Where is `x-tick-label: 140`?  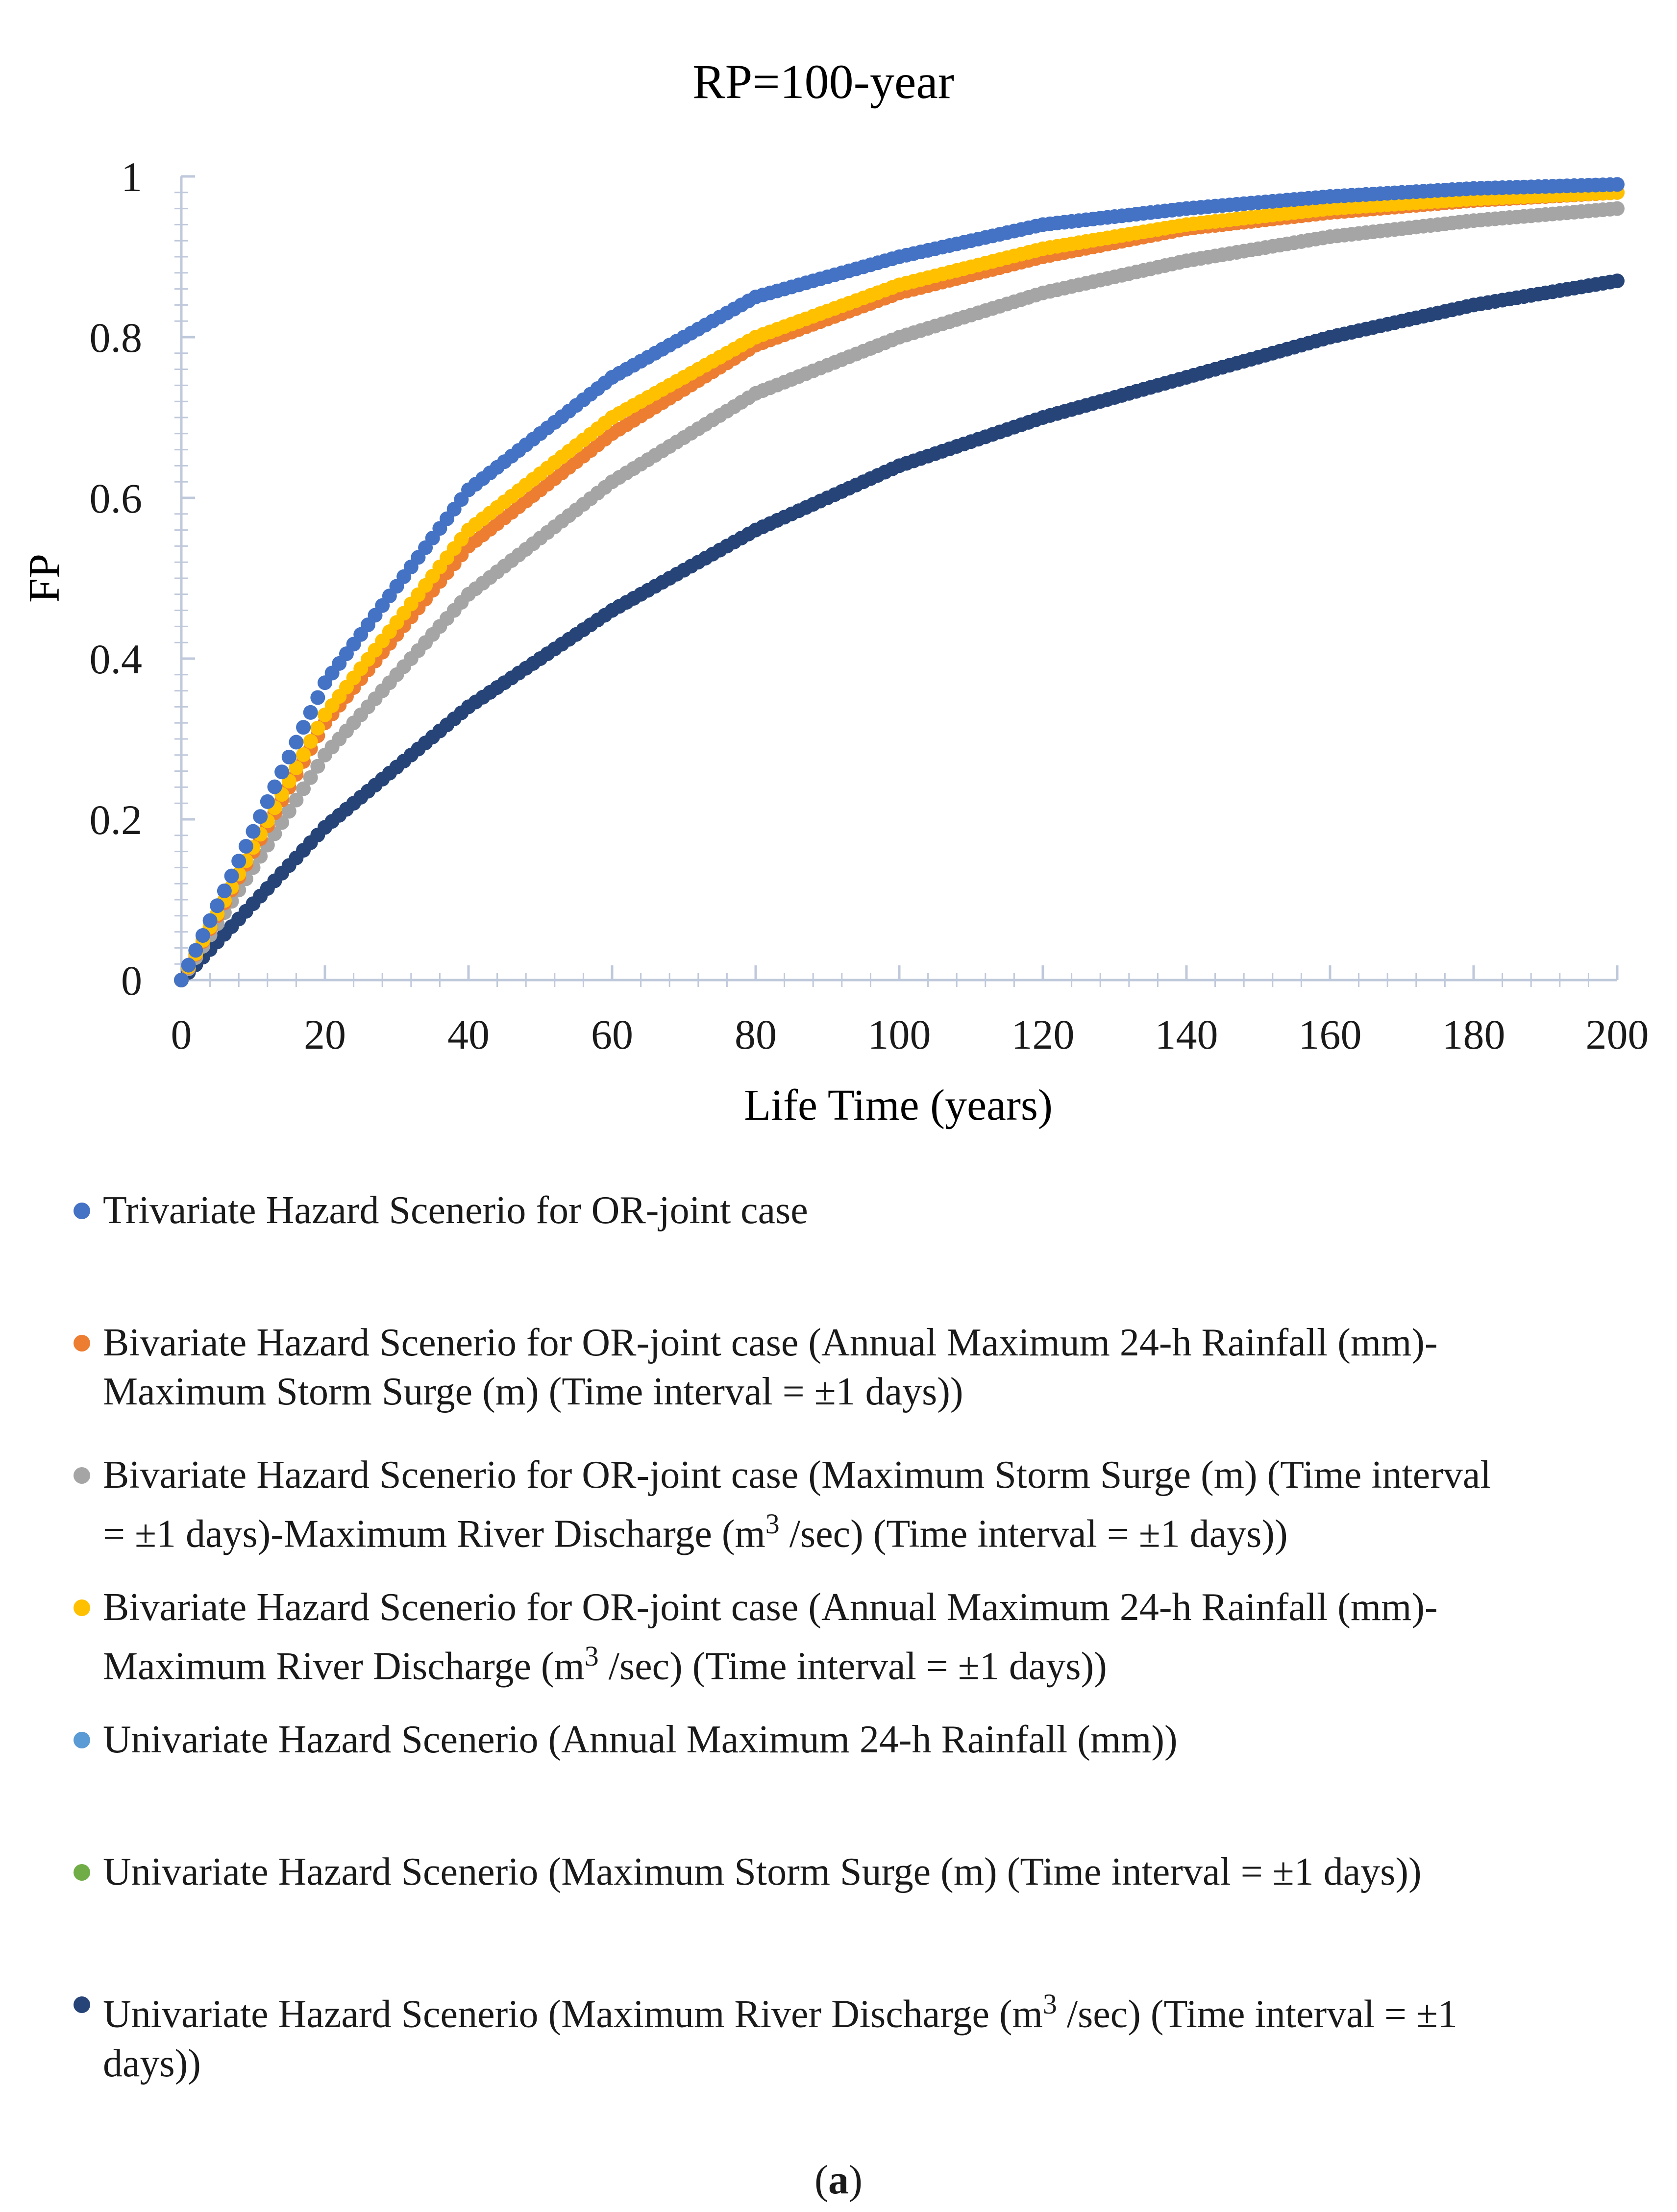
x-tick-label: 140 is located at coordinates (1186, 1034).